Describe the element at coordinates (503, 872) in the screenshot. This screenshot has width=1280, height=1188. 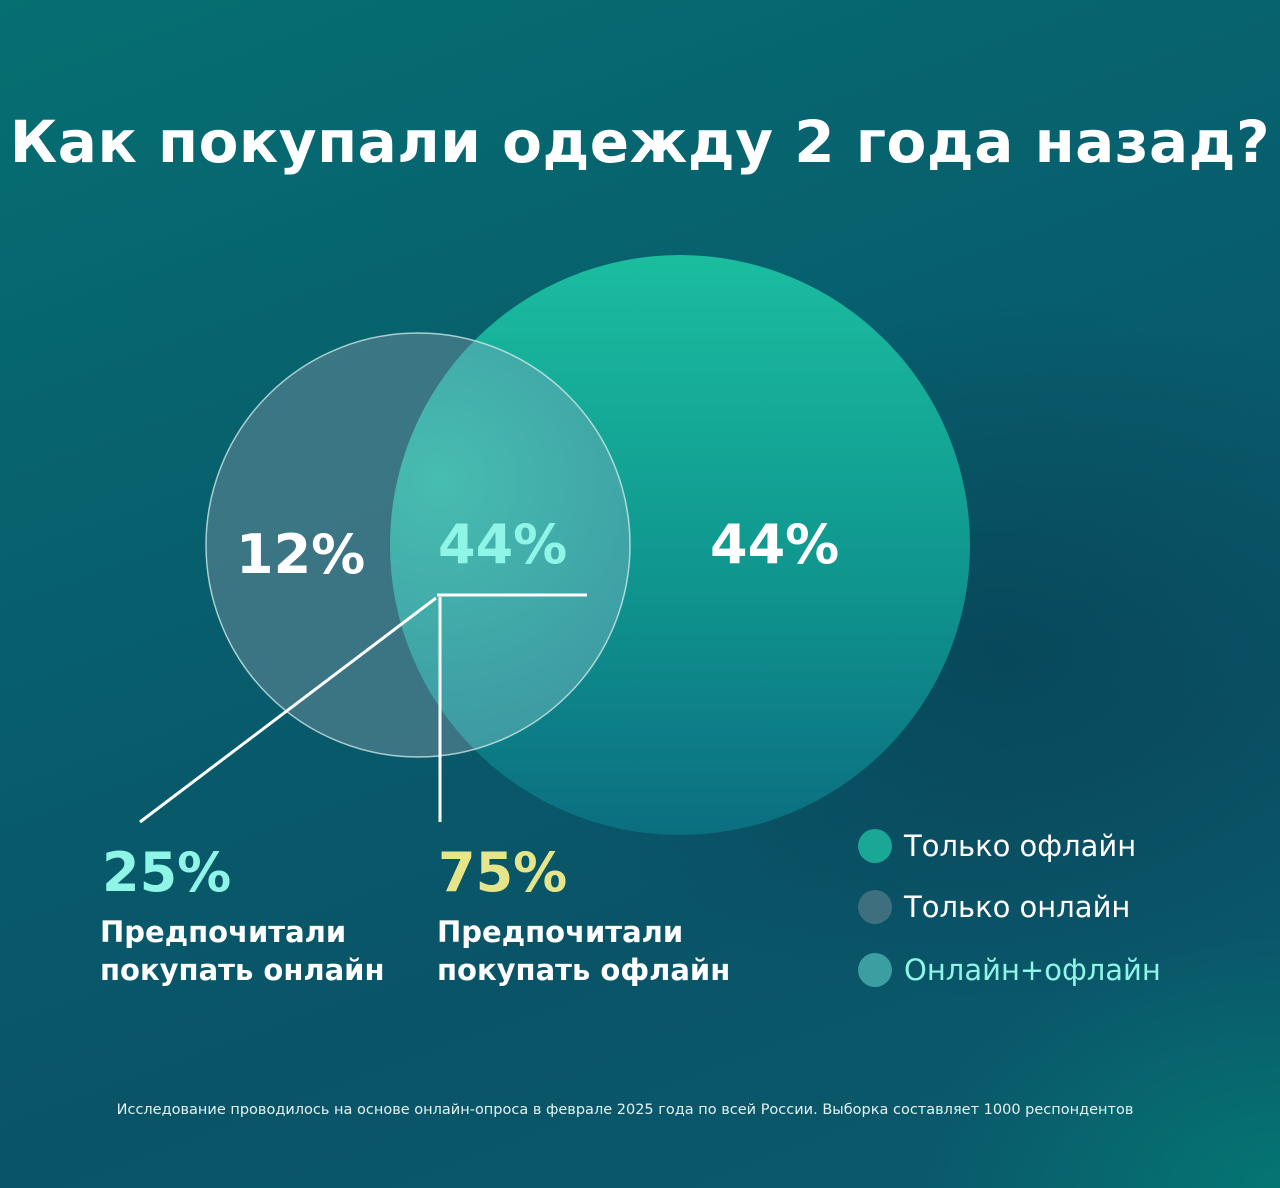
I see `offline-preference-value: 75%` at that location.